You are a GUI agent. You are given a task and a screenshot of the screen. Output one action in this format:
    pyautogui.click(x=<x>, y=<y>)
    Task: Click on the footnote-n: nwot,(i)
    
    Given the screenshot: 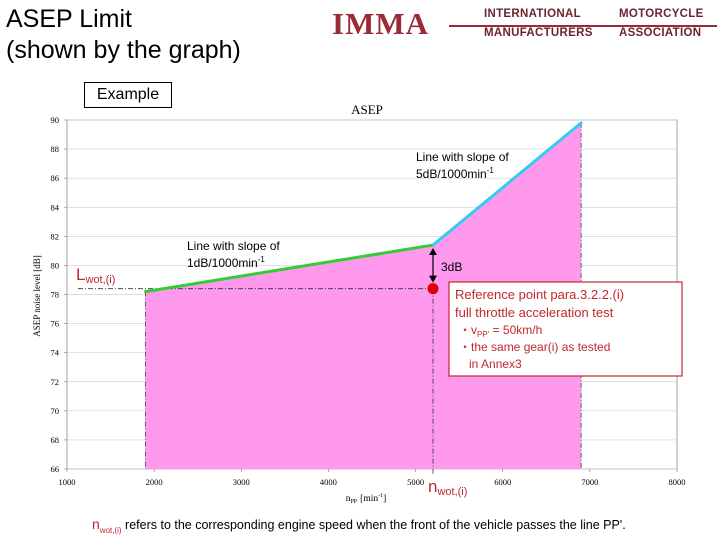 What is the action you would take?
    pyautogui.click(x=107, y=525)
    